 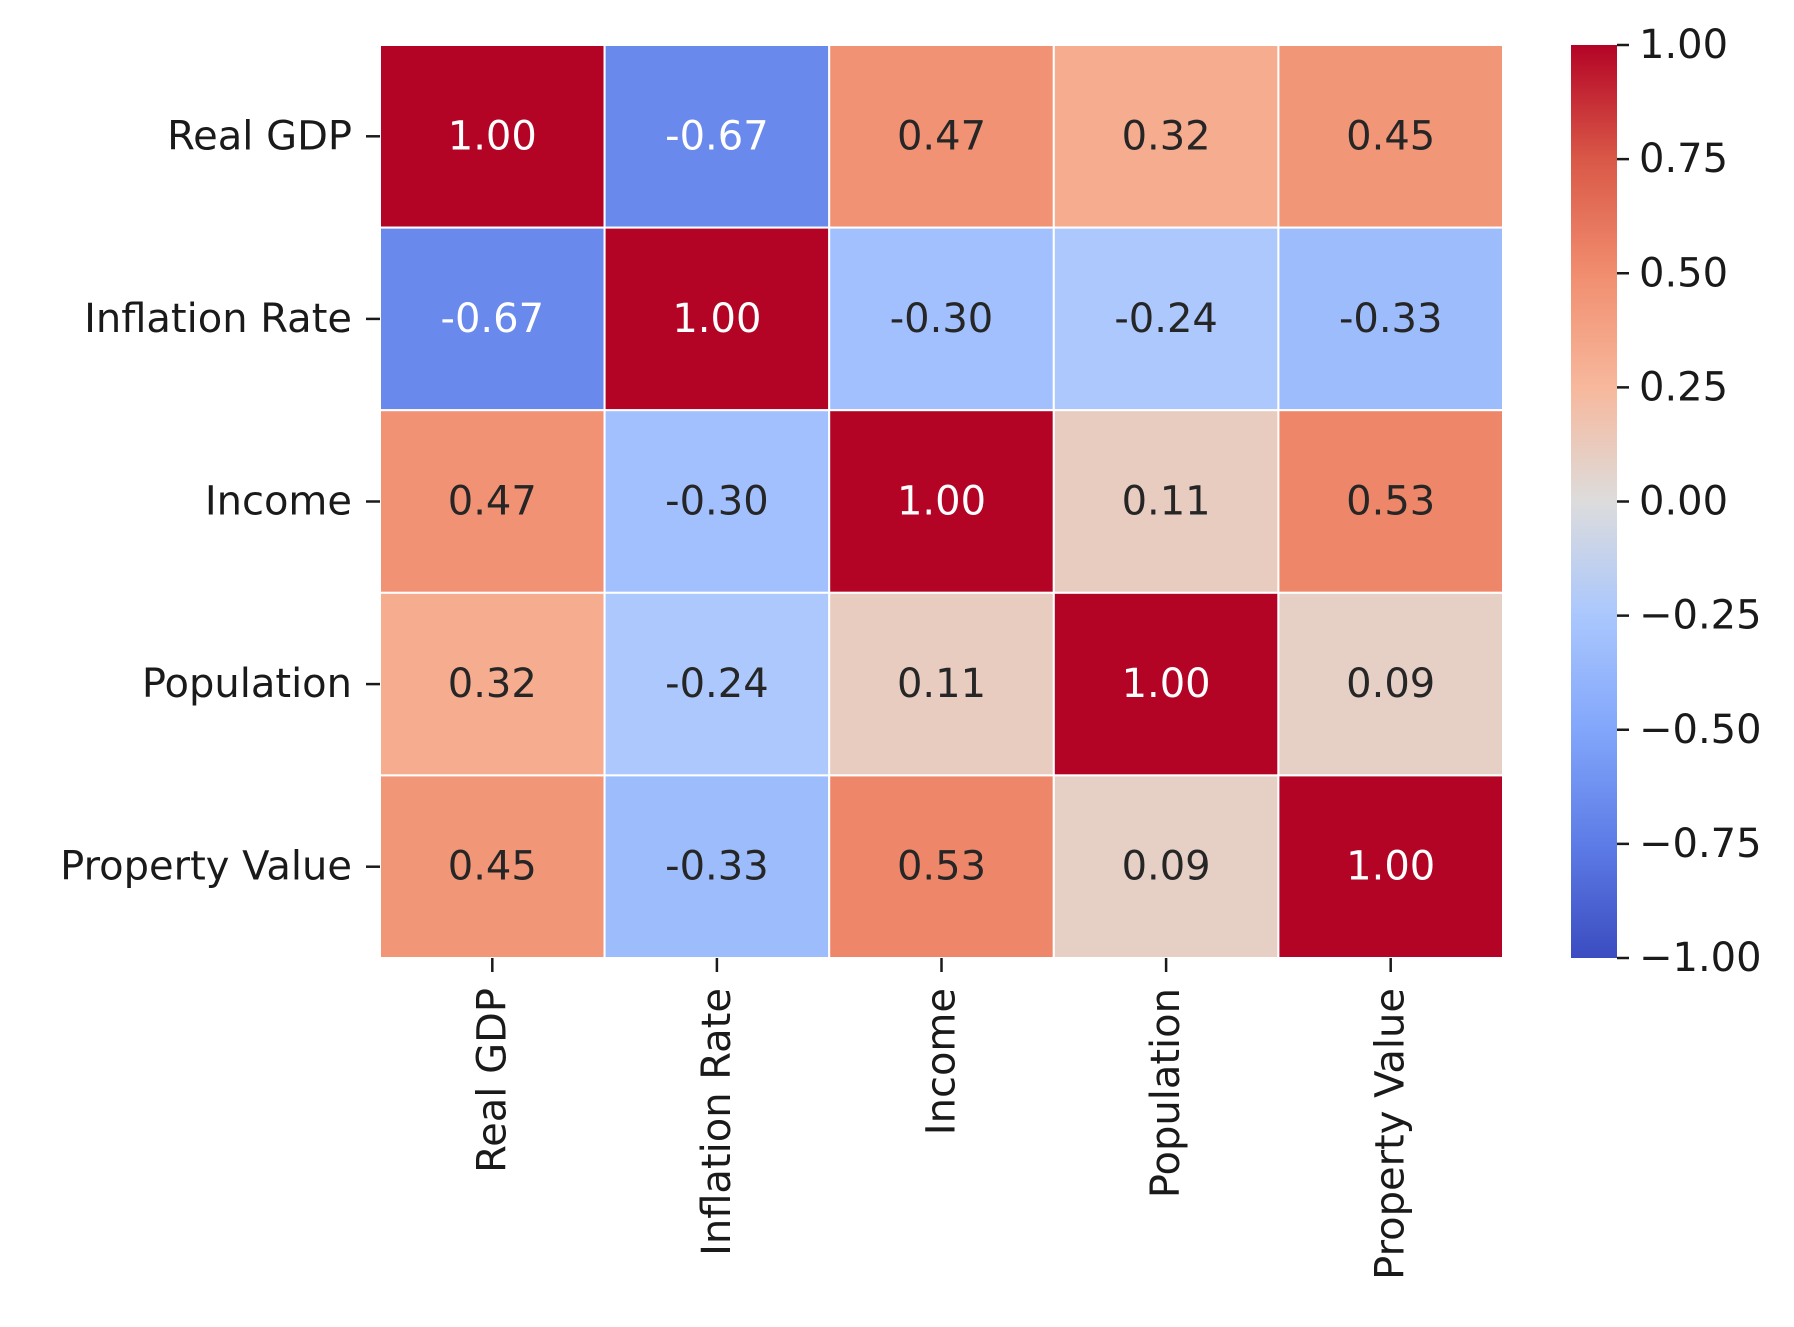 I want to click on heatmap-cell-population-income, so click(x=941, y=684).